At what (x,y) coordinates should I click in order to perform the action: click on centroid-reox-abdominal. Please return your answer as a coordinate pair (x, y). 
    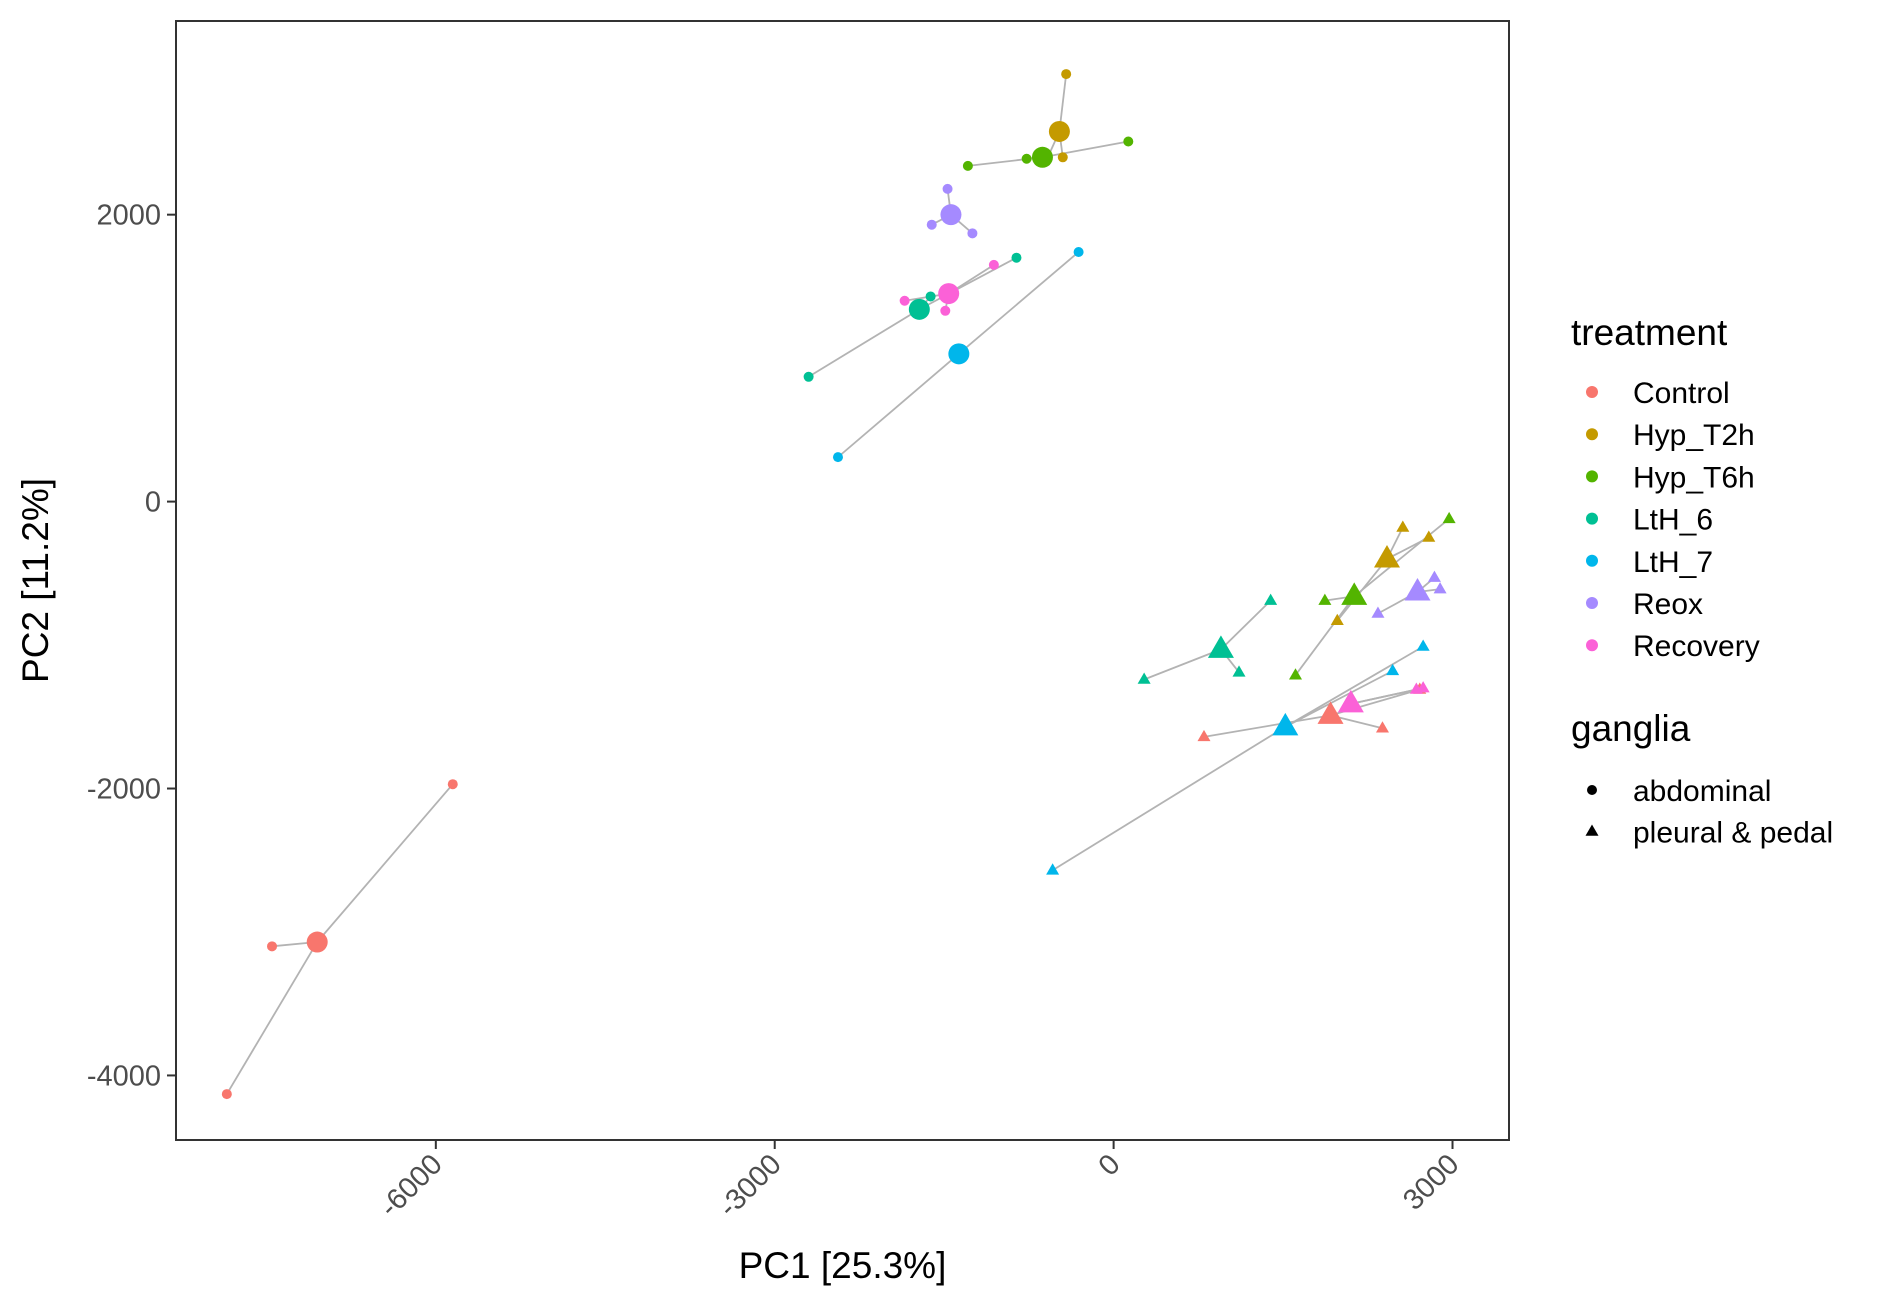
    Looking at the image, I should click on (951, 215).